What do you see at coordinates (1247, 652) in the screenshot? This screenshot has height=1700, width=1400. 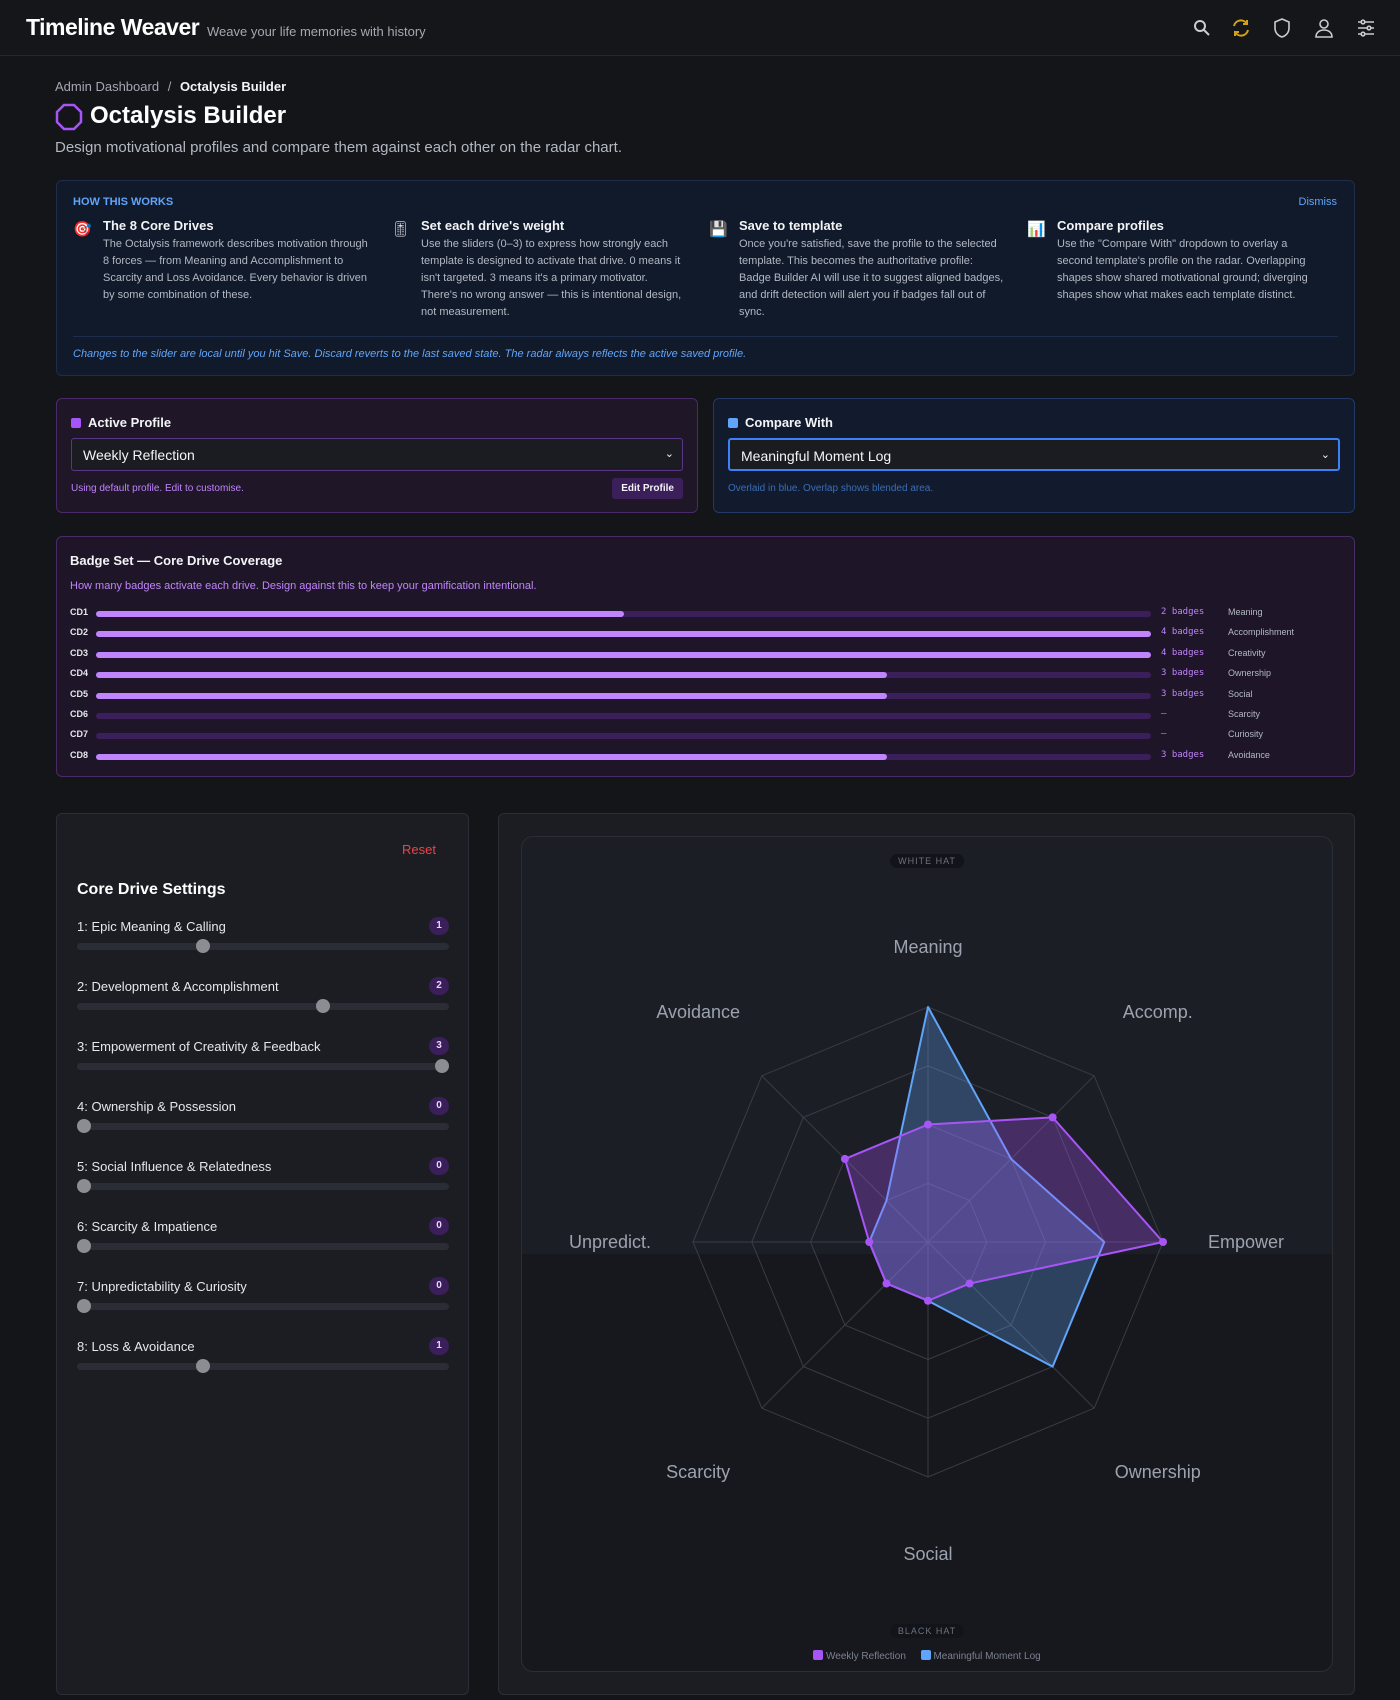 I see `drive-name: Creativity` at bounding box center [1247, 652].